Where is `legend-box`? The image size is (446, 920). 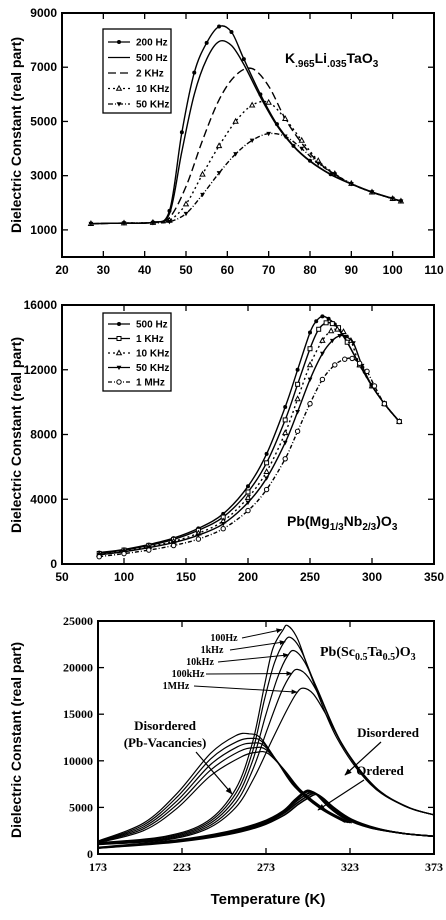 legend-box is located at coordinates (137, 71).